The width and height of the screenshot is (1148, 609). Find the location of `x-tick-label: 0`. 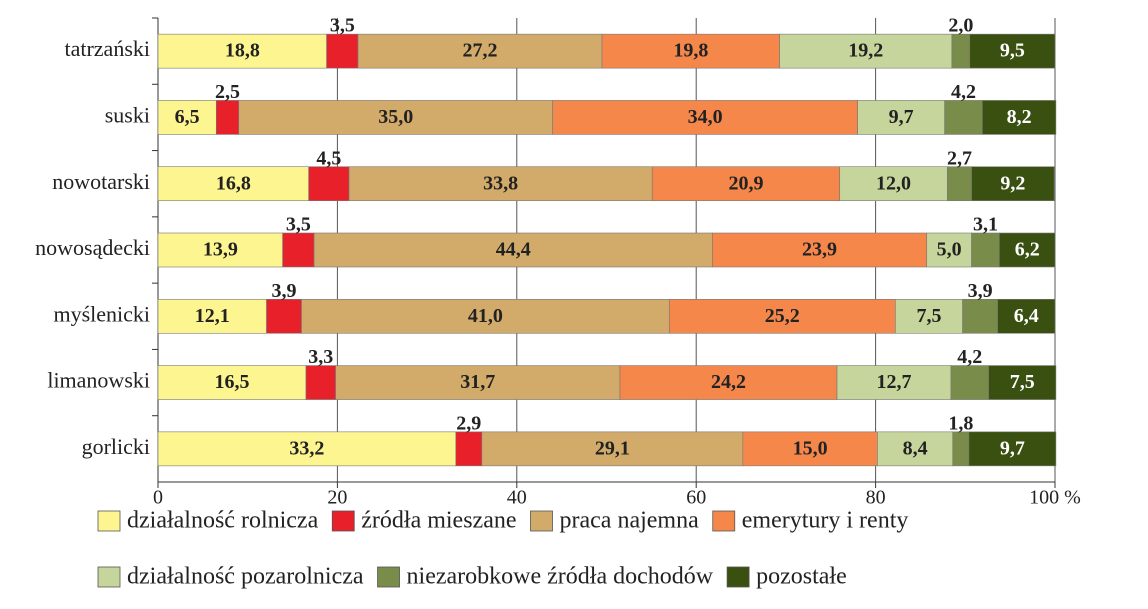

x-tick-label: 0 is located at coordinates (158, 498).